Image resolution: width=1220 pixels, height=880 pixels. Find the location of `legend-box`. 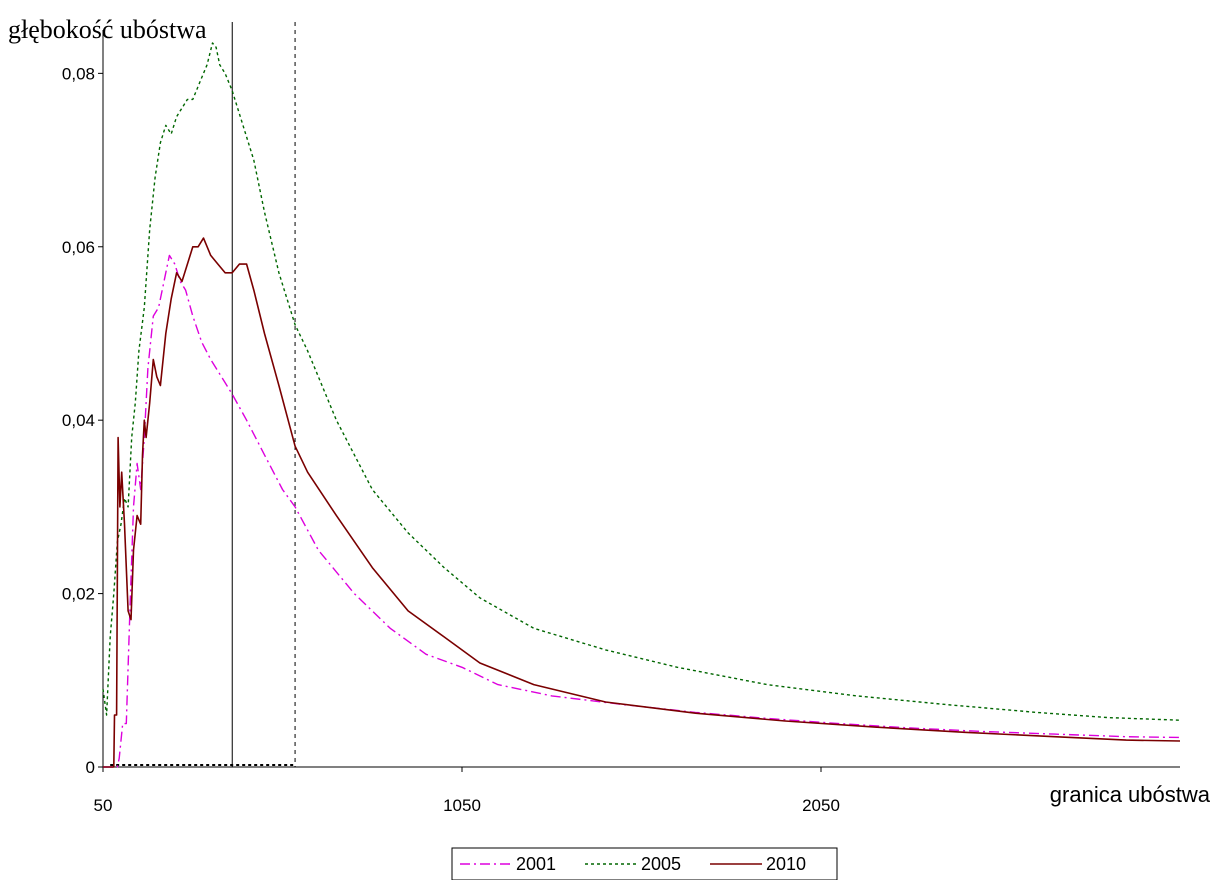

legend-box is located at coordinates (644, 863).